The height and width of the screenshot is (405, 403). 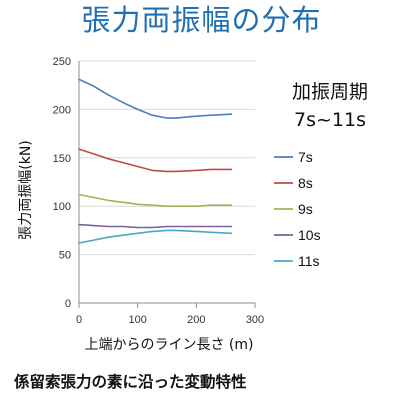 I want to click on legend: 加振周期 7s~11s 7s 8s 9s 10s 11s, so click(x=321, y=175).